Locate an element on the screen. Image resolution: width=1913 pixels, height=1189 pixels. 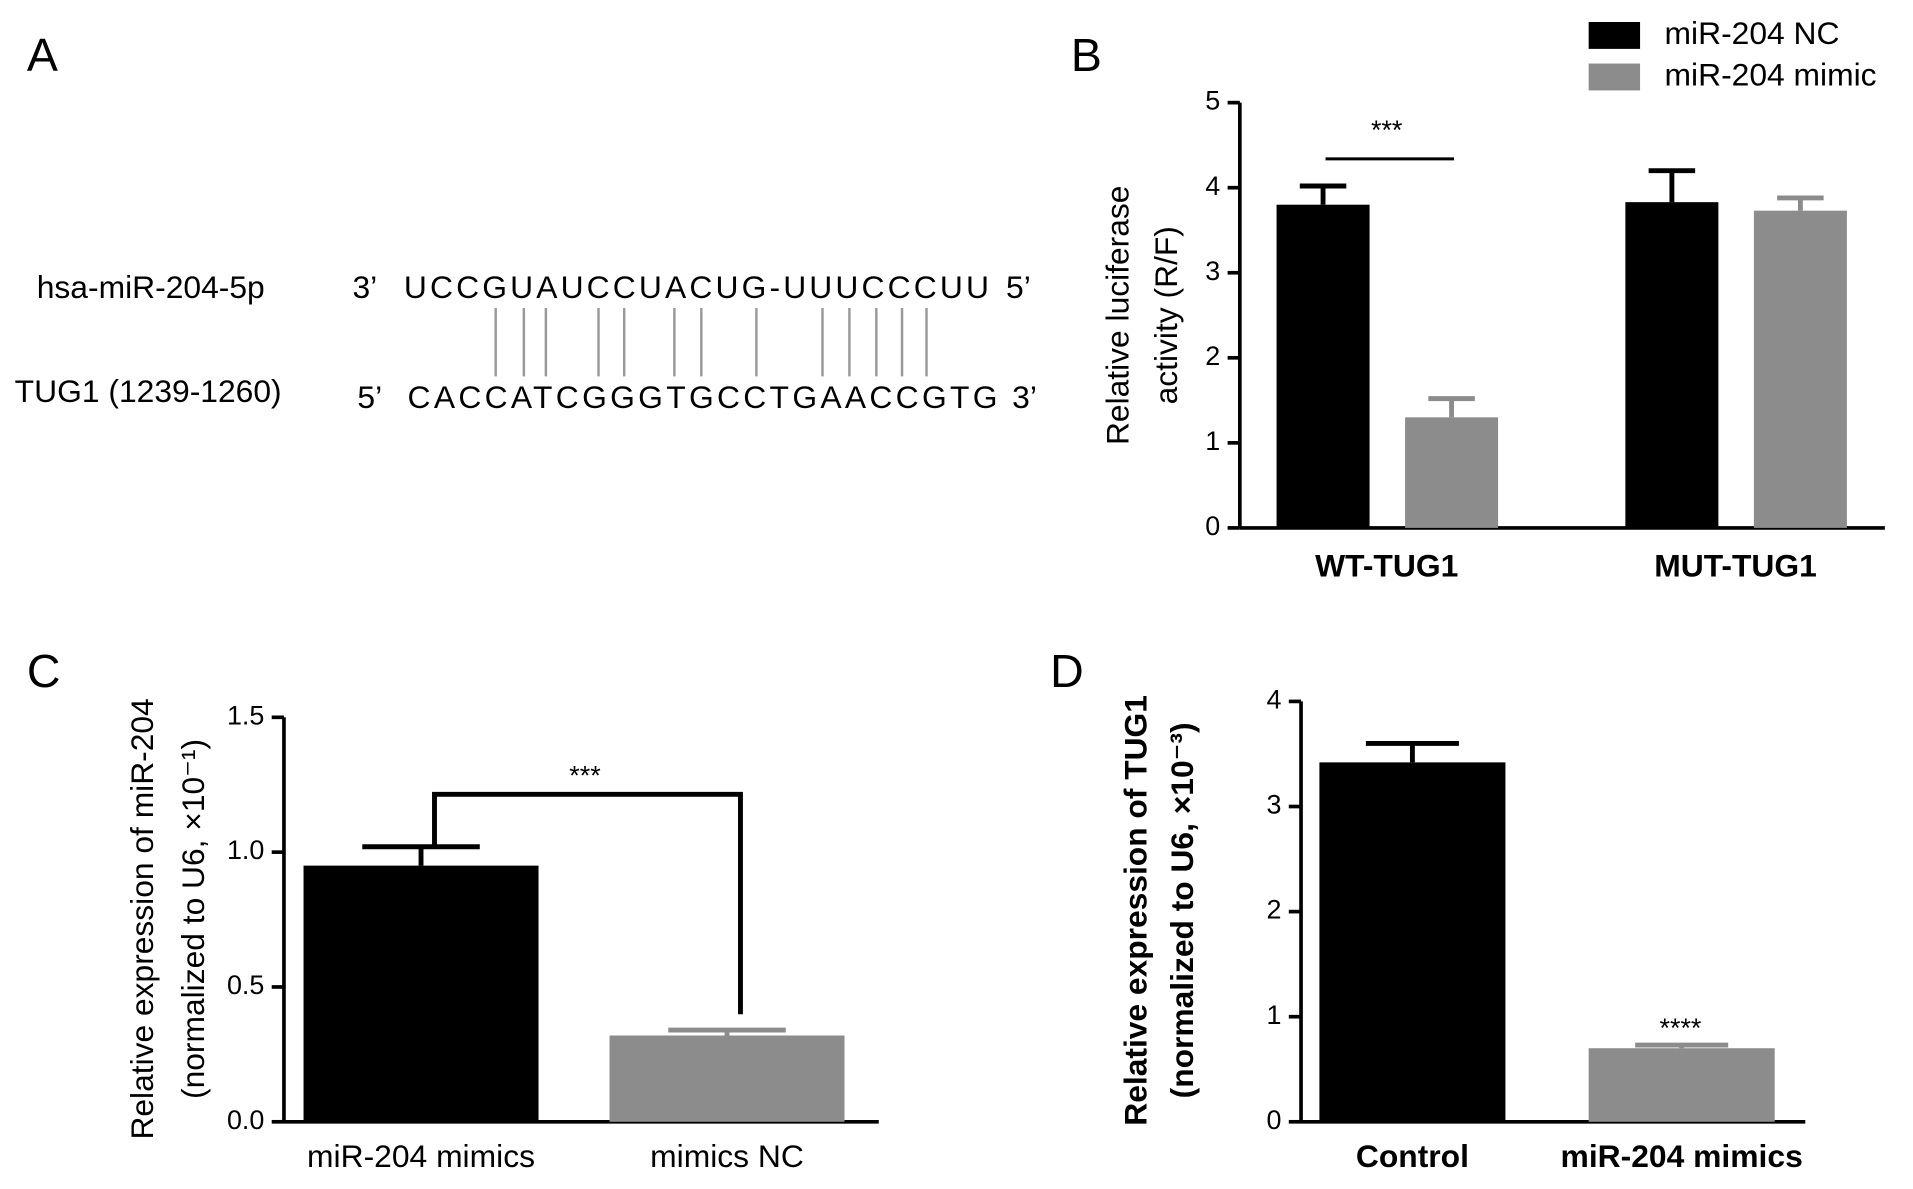
panel-label: C is located at coordinates (44, 671).